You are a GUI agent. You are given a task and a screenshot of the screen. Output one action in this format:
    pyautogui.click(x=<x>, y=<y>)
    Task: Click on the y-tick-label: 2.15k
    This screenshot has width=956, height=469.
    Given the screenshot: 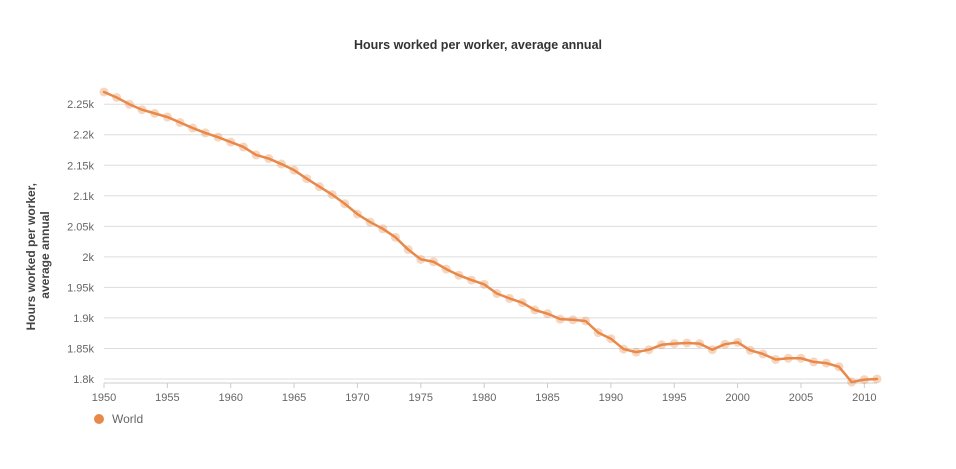 What is the action you would take?
    pyautogui.click(x=80, y=166)
    